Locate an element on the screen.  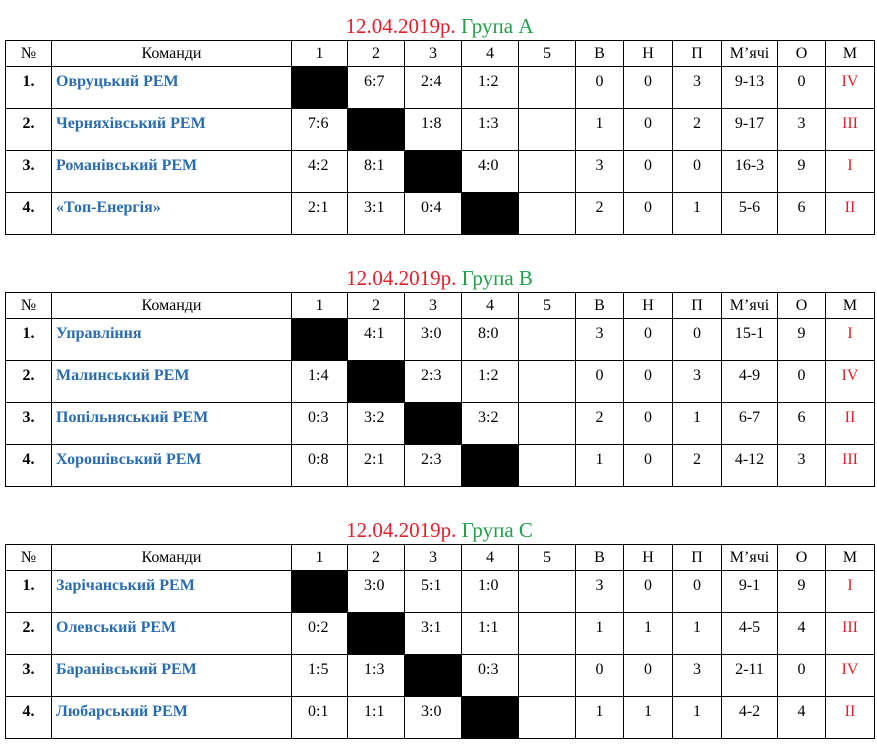
team-row: 2. Олевський РЕМ 0:2 3:1 1:1 1 1 1 4-5 4 III is located at coordinates (440, 633).